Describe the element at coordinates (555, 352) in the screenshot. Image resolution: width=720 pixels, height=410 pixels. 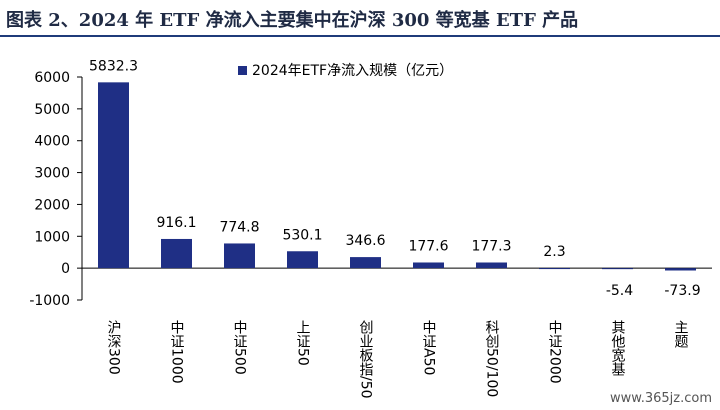
I see `category-label: 中证2000` at that location.